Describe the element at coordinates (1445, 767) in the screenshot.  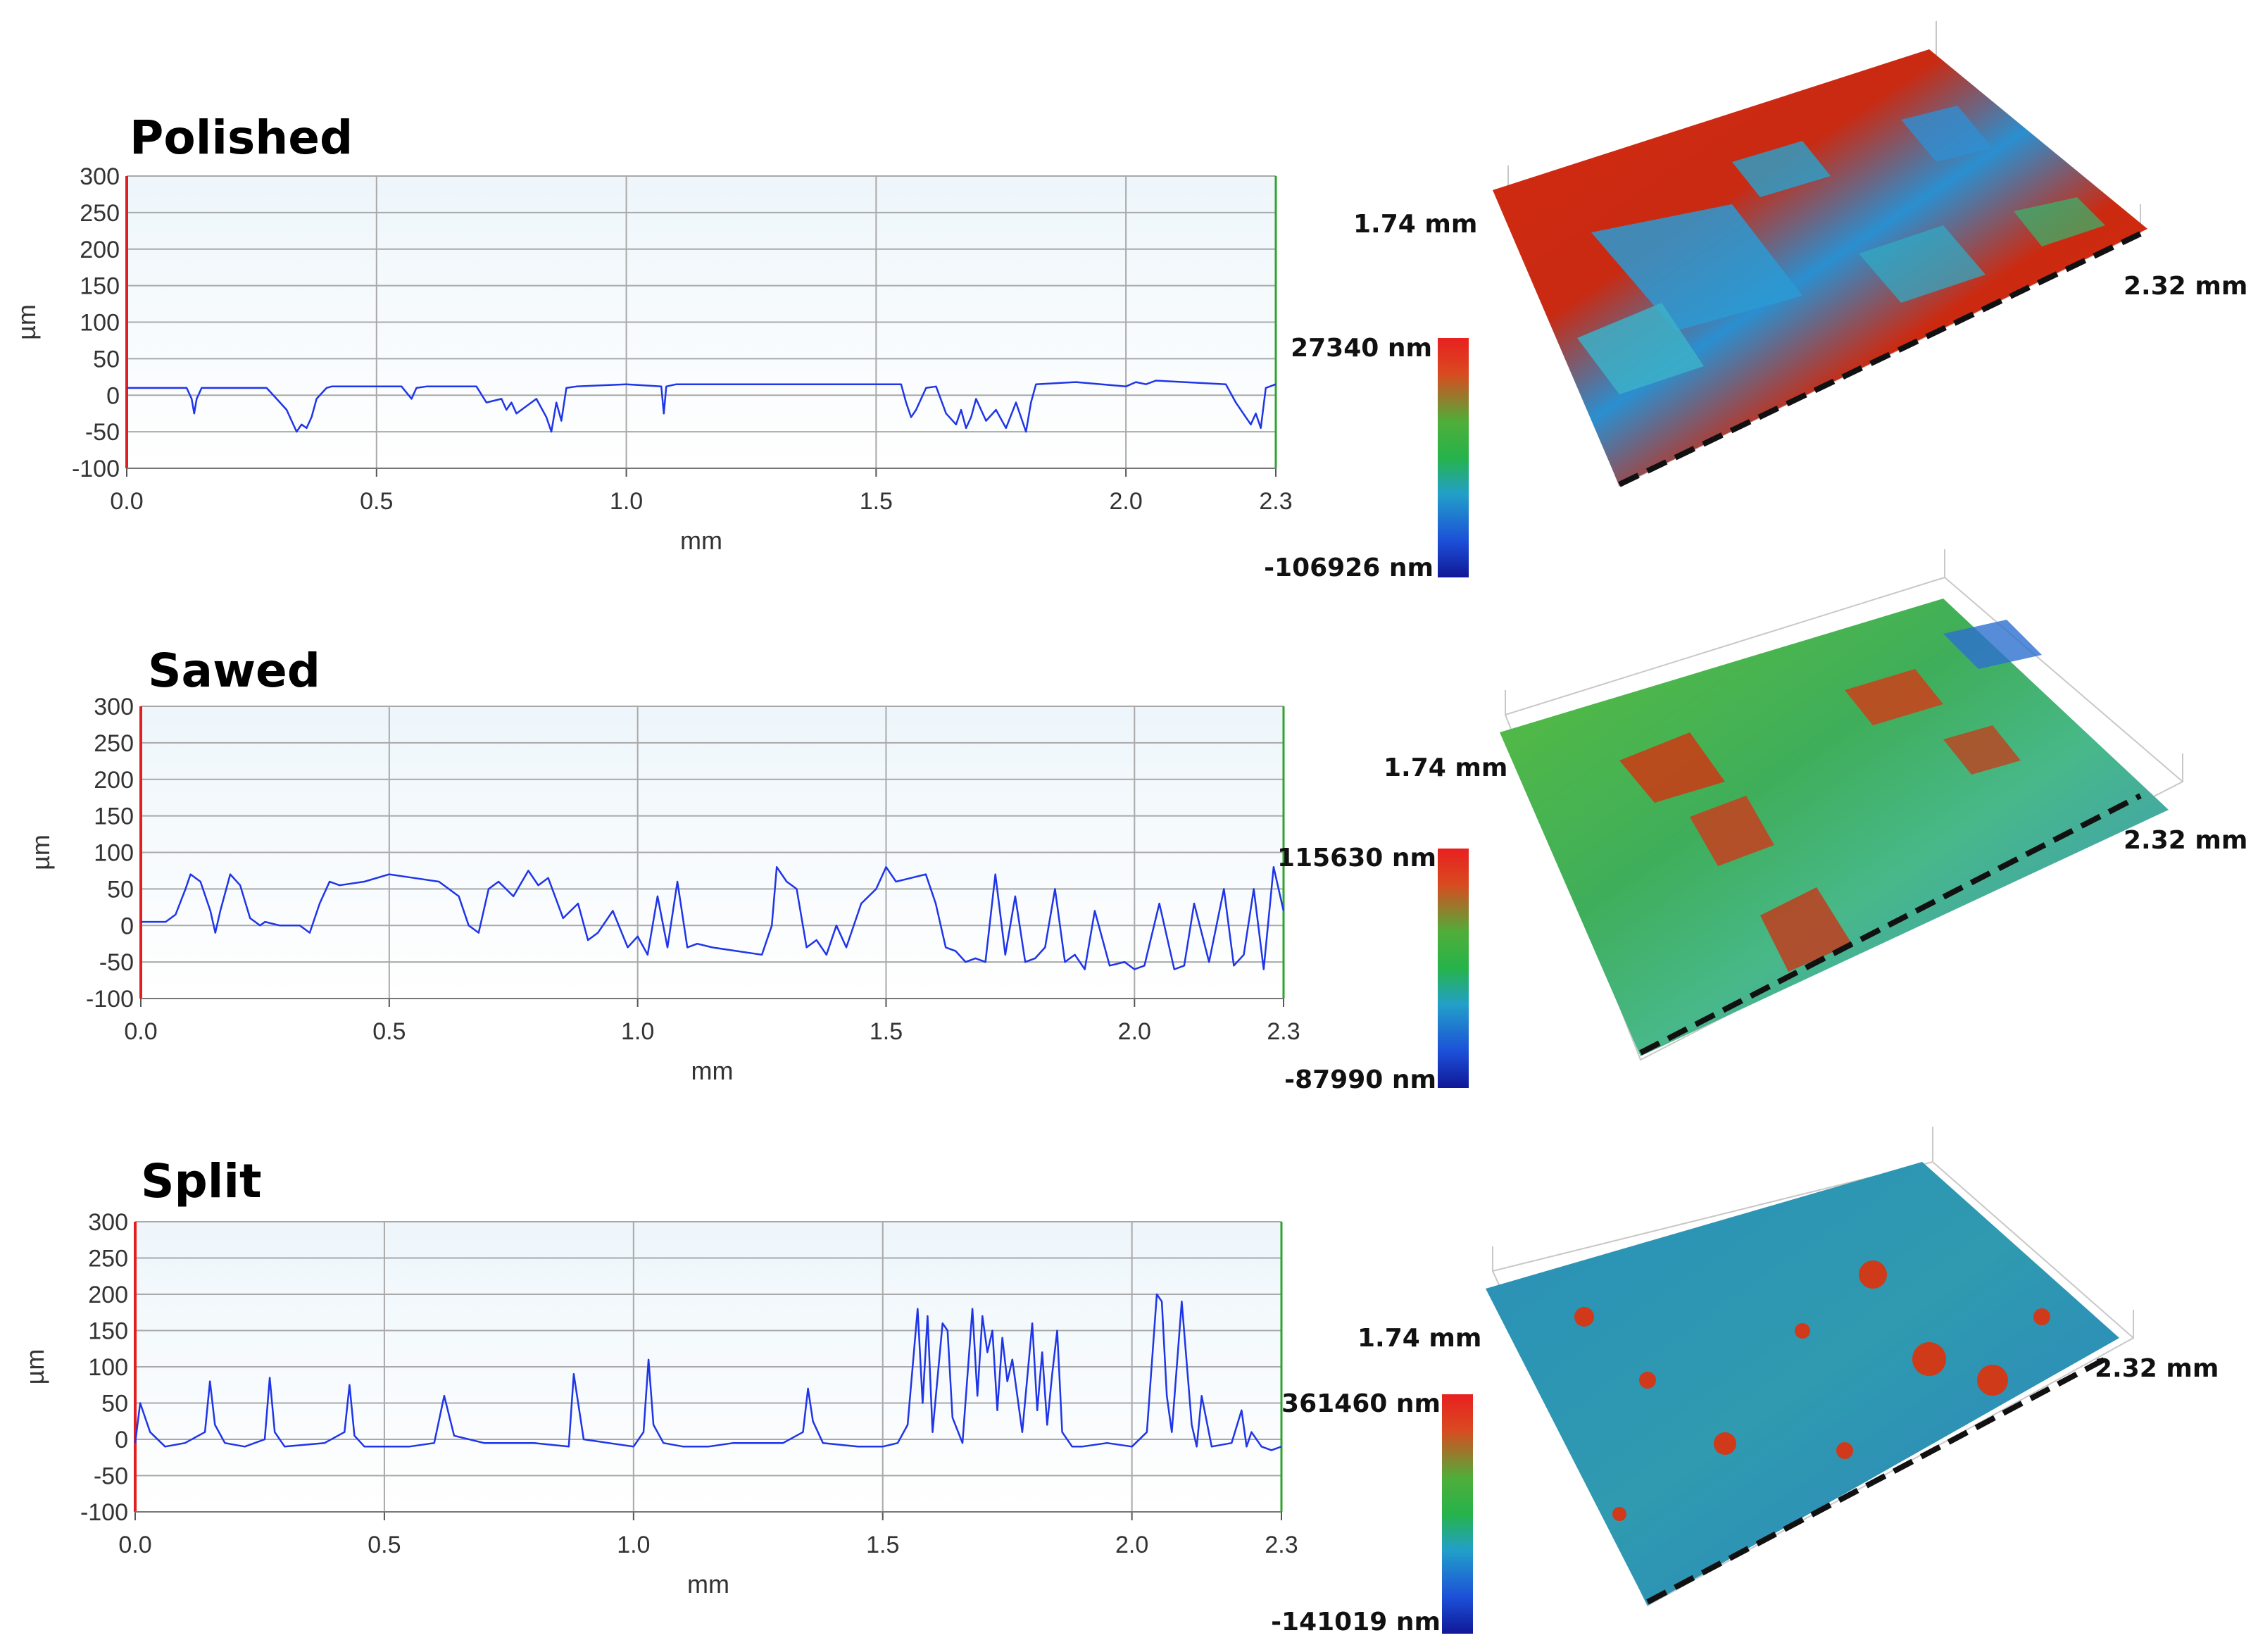
I see `dim-y-label-sawed: 1.74 mm` at that location.